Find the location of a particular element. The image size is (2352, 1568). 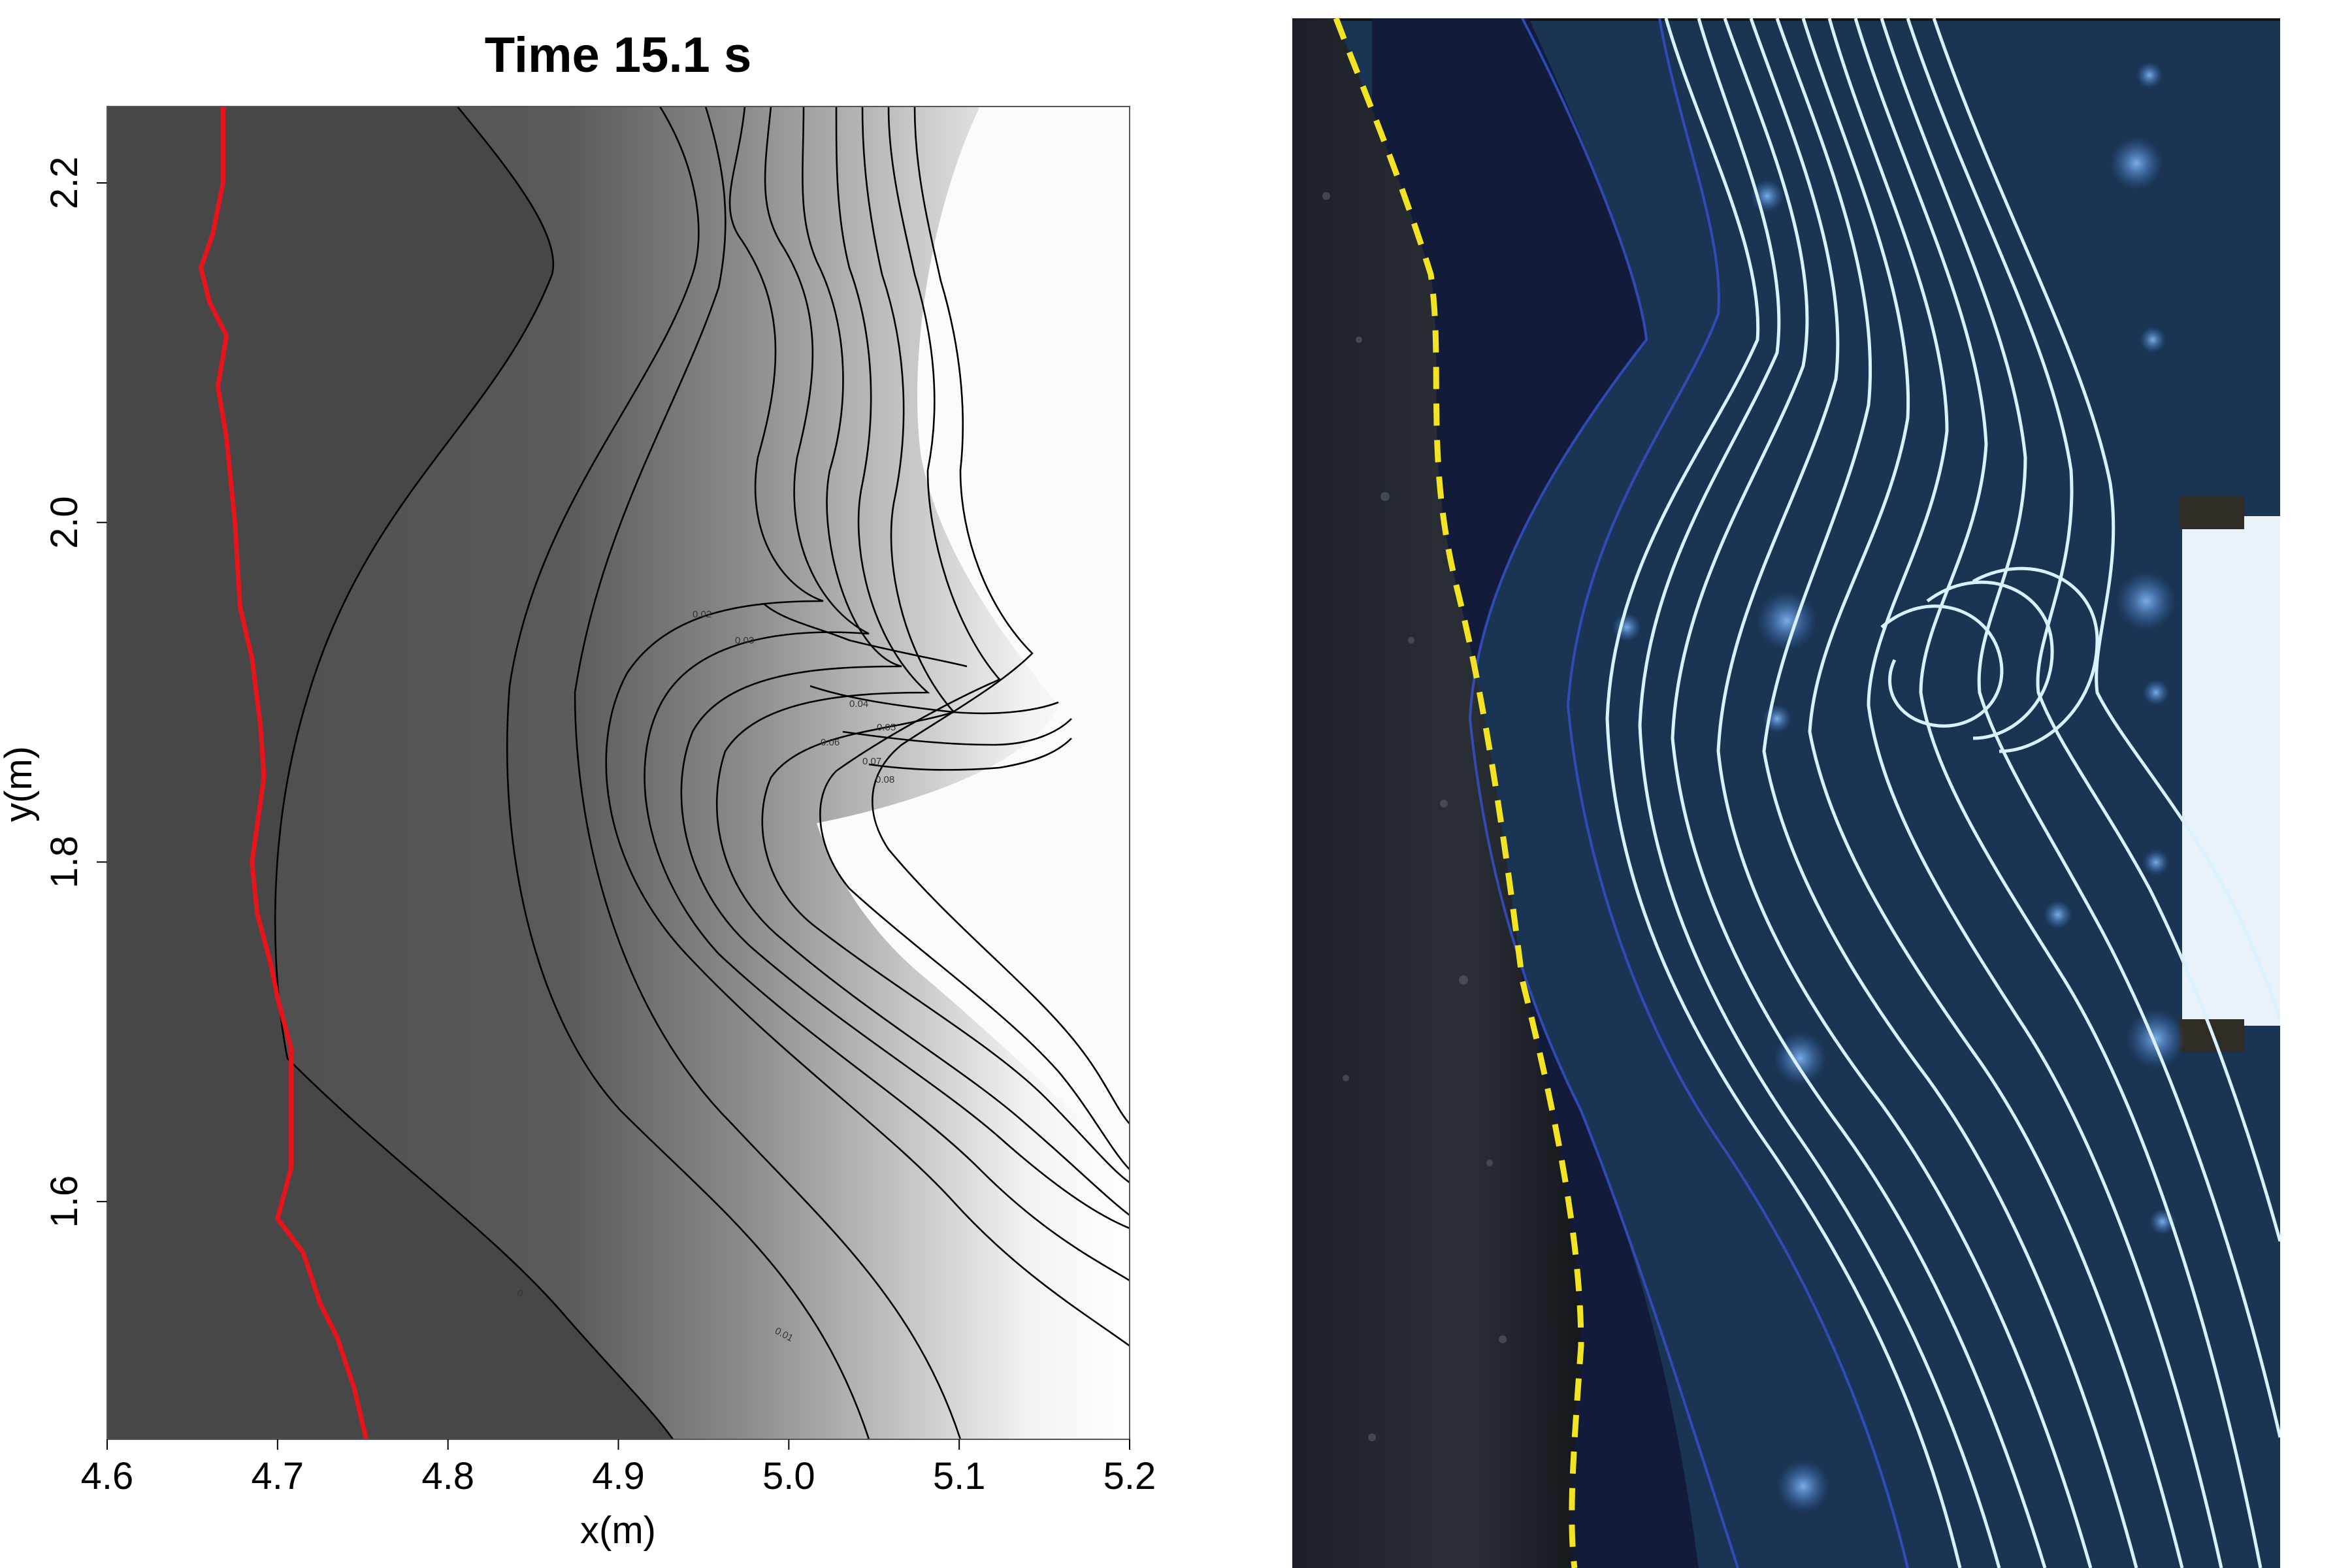

contour-label: 0.03 is located at coordinates (744, 640).